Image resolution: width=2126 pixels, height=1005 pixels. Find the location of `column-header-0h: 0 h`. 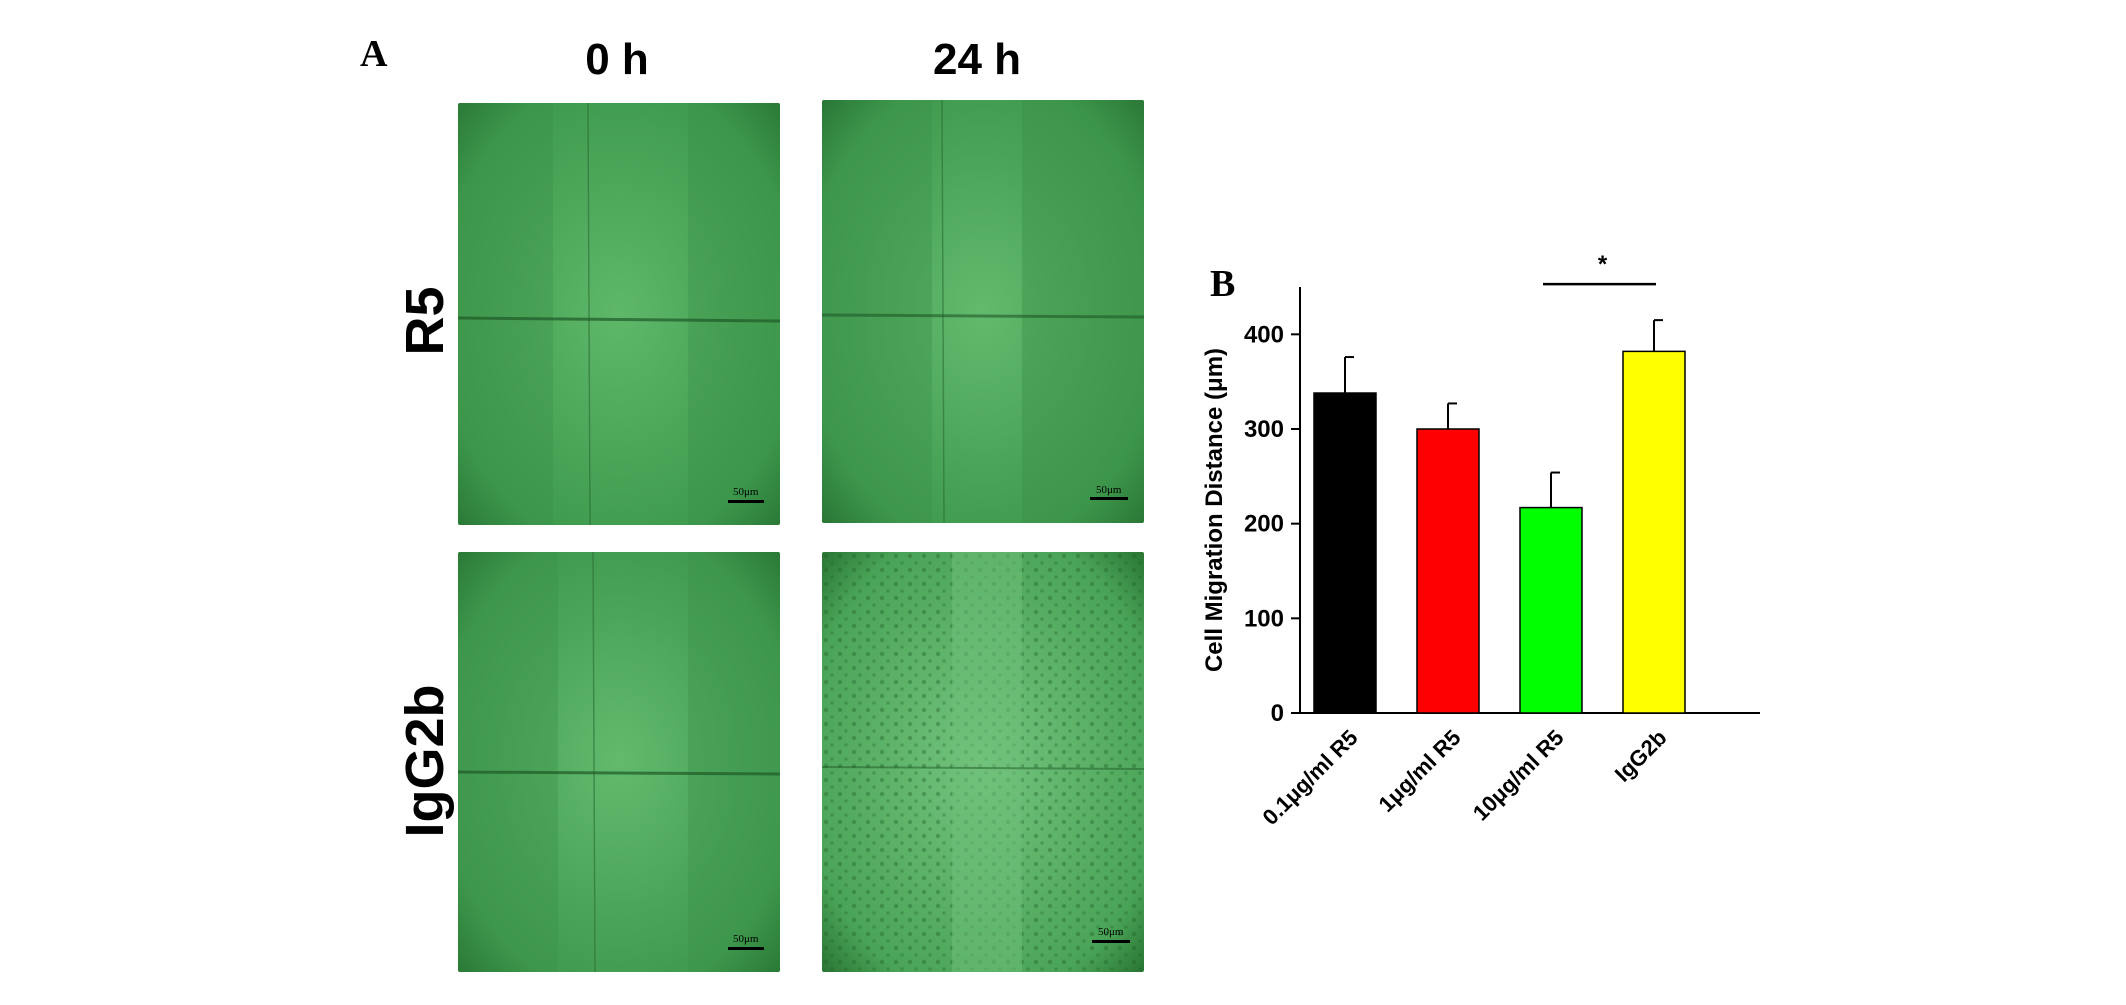

column-header-0h: 0 h is located at coordinates (617, 59).